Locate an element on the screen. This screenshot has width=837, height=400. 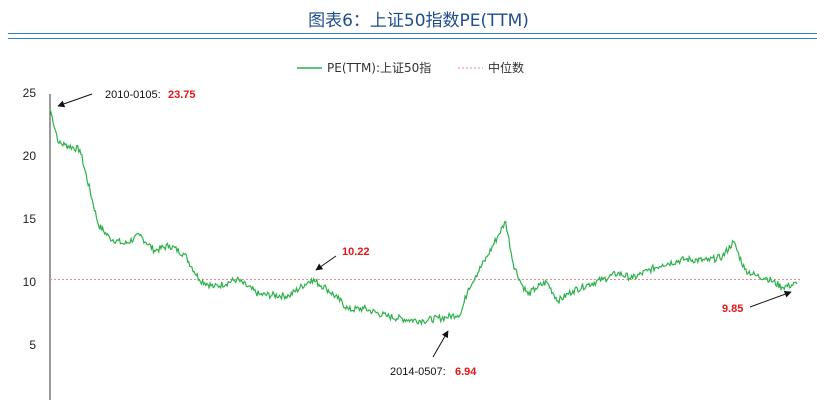
annotation-start-value: 23.75 is located at coordinates (182, 95).